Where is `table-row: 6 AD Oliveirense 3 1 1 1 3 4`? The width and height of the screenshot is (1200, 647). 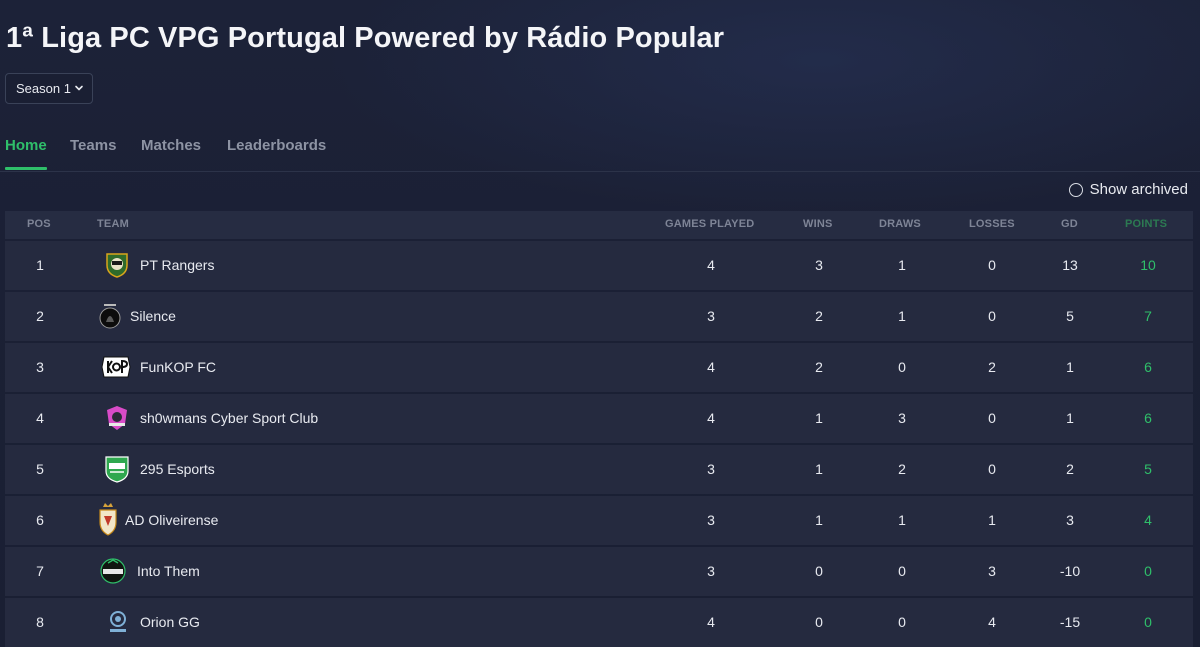 table-row: 6 AD Oliveirense 3 1 1 1 3 4 is located at coordinates (599, 520).